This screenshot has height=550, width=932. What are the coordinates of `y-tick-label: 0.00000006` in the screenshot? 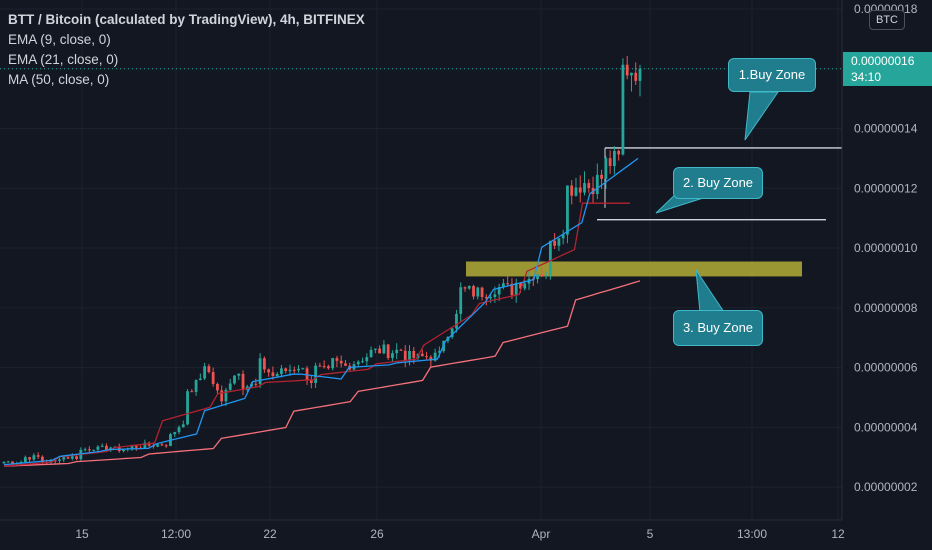 It's located at (886, 368).